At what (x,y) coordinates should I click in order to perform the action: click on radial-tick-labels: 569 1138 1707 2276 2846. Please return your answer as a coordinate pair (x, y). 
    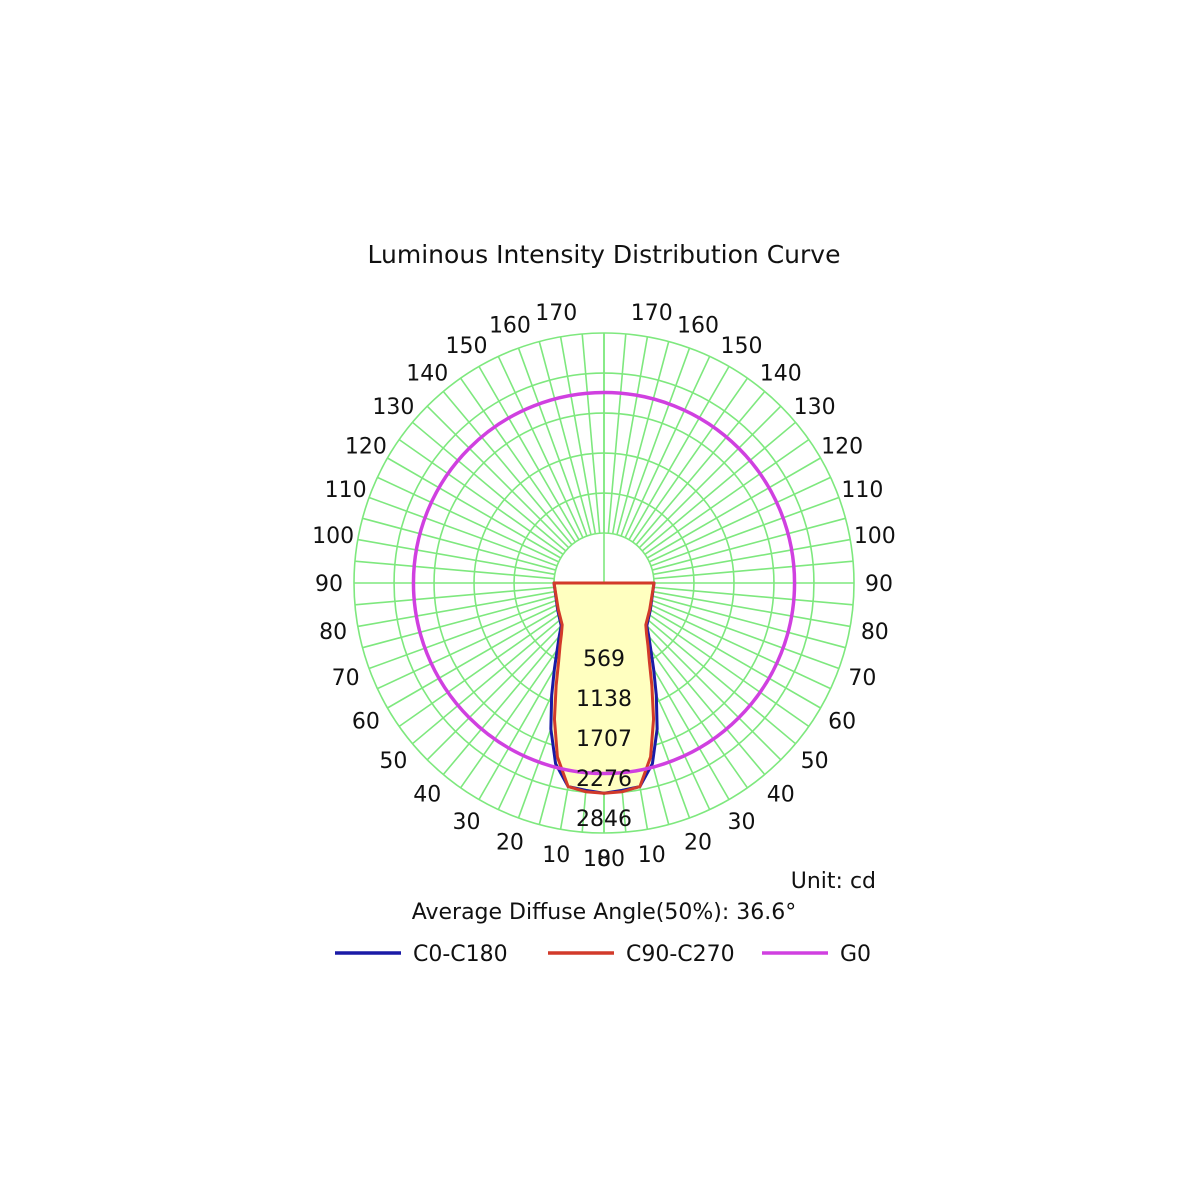
    Looking at the image, I should click on (604, 739).